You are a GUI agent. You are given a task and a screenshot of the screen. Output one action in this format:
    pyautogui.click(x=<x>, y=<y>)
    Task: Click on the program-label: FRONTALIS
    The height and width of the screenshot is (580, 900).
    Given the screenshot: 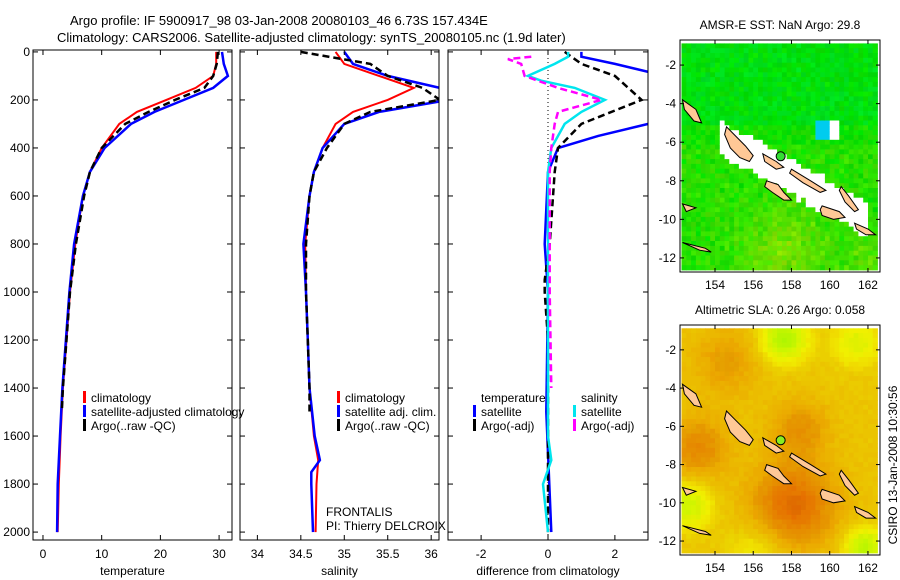 What is the action you would take?
    pyautogui.click(x=359, y=512)
    